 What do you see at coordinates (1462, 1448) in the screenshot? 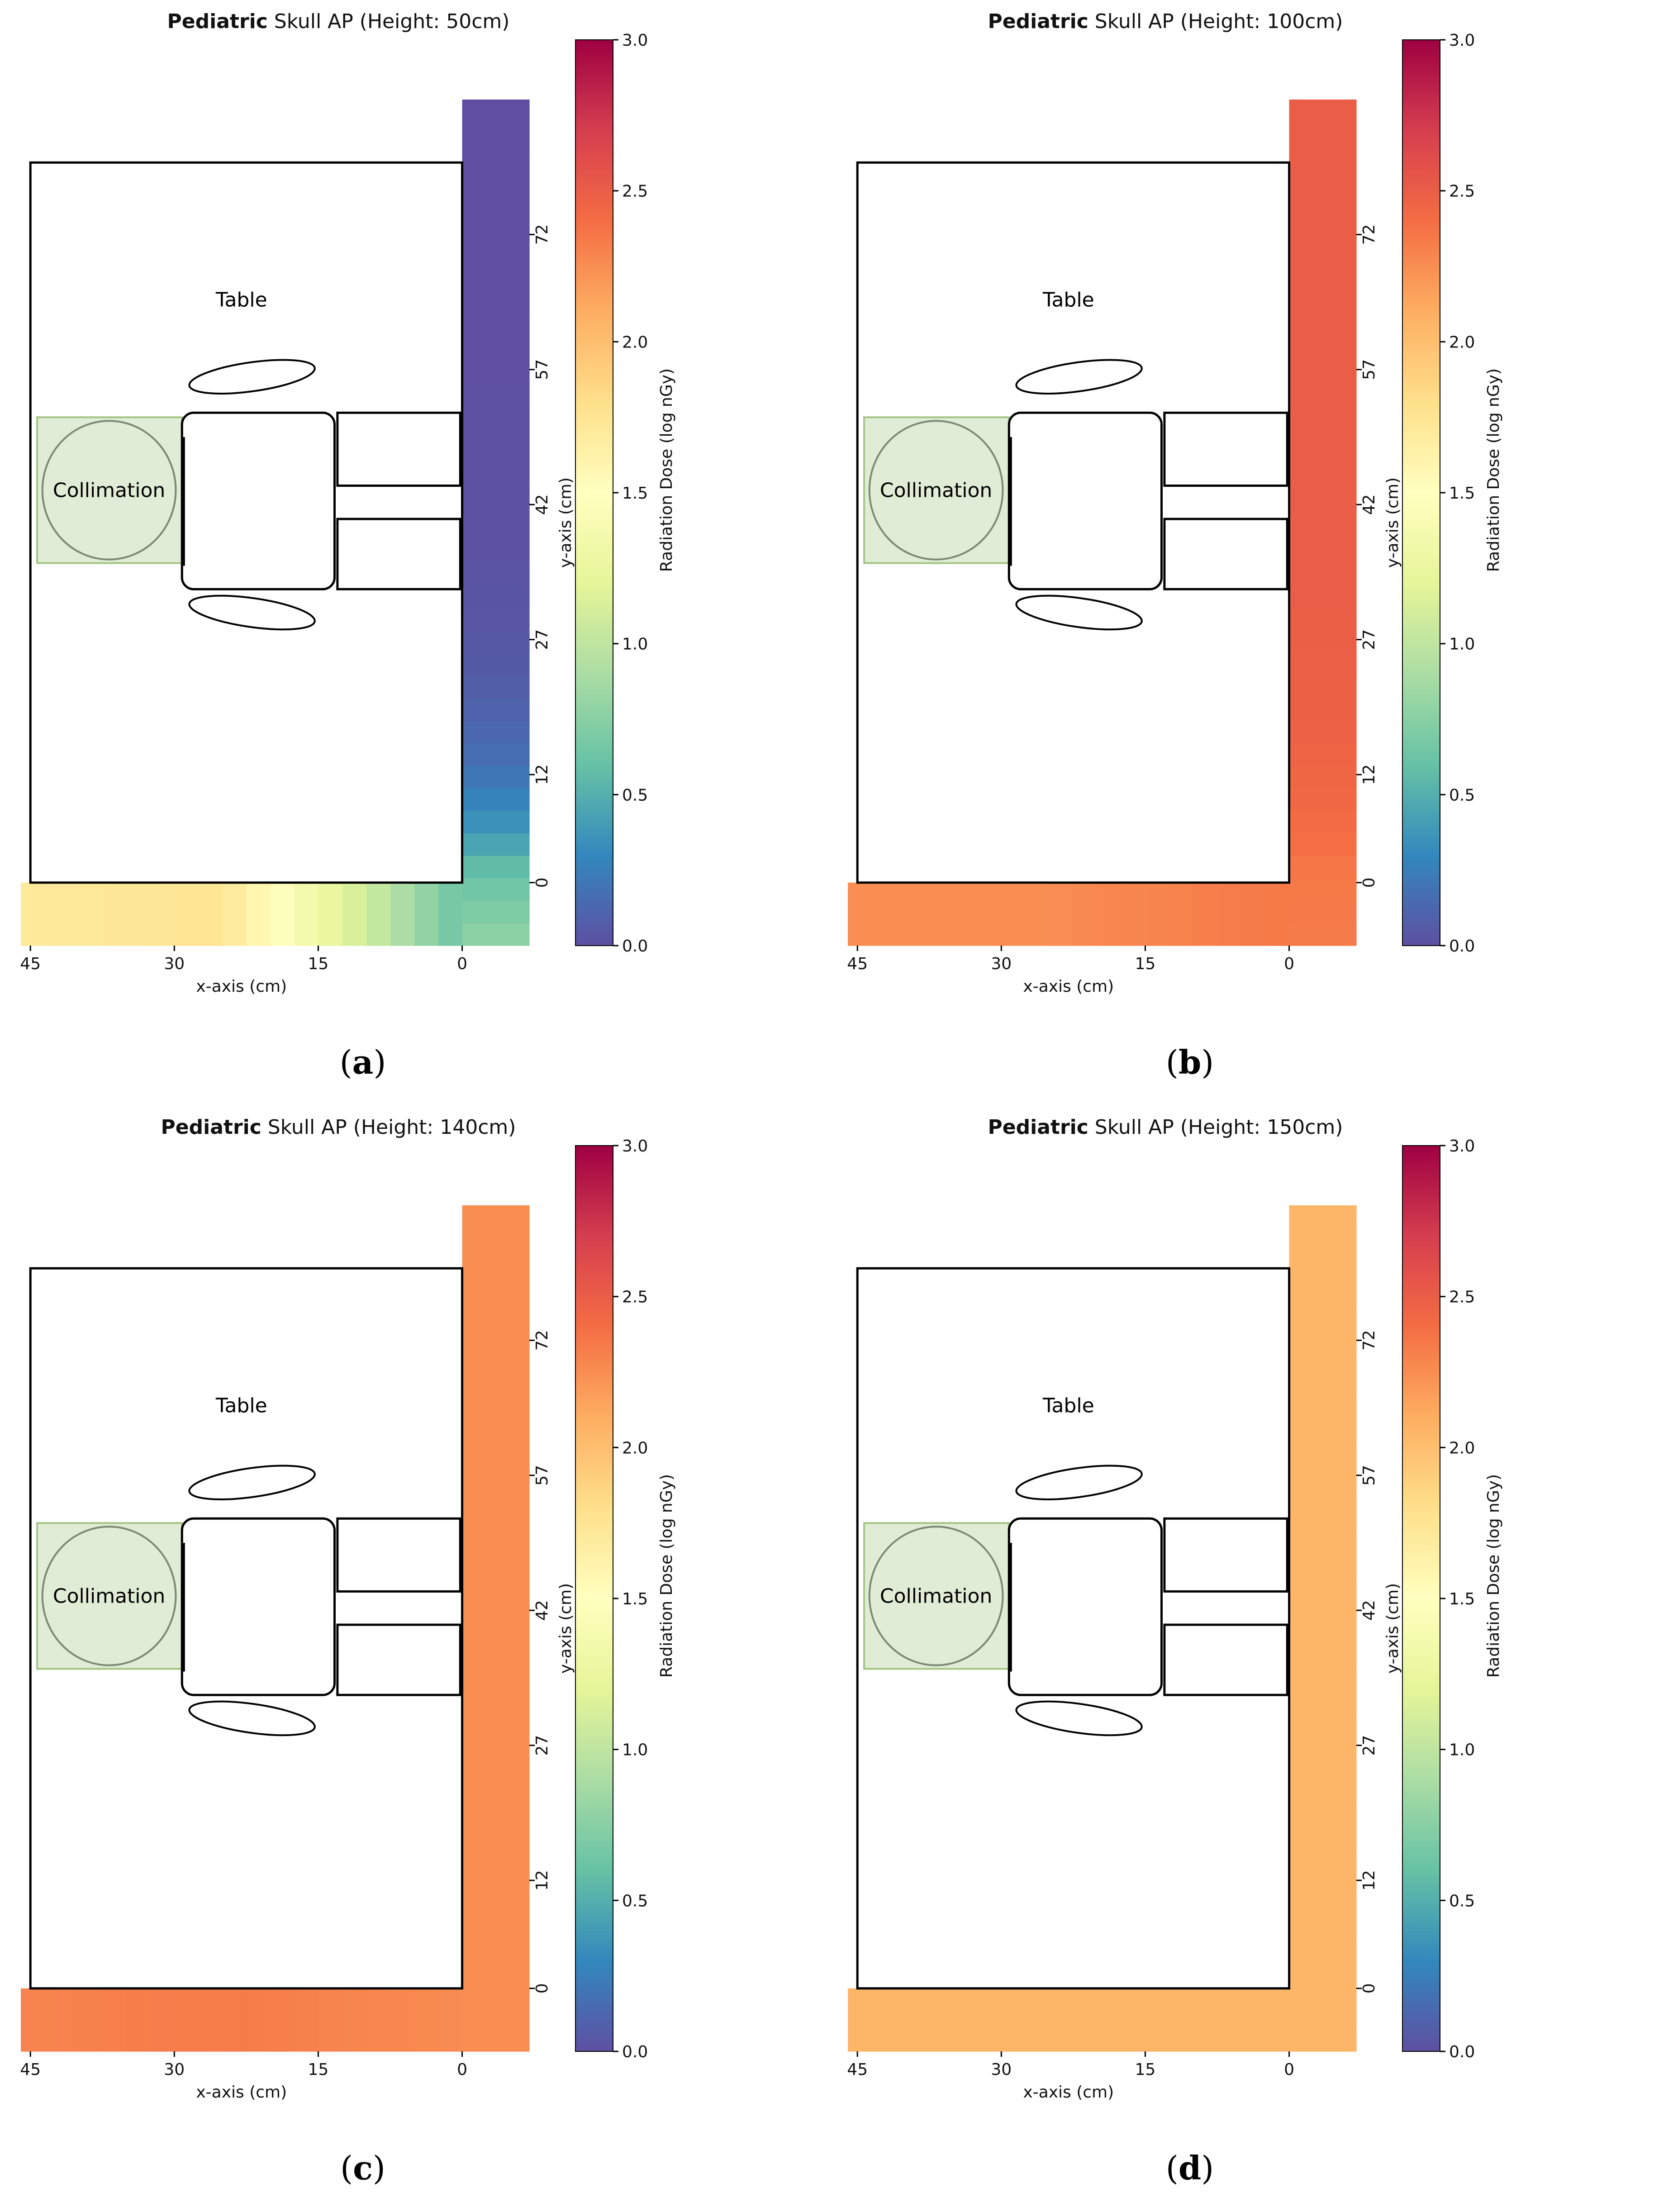
I see `colorbar-tick-label: 2.0` at bounding box center [1462, 1448].